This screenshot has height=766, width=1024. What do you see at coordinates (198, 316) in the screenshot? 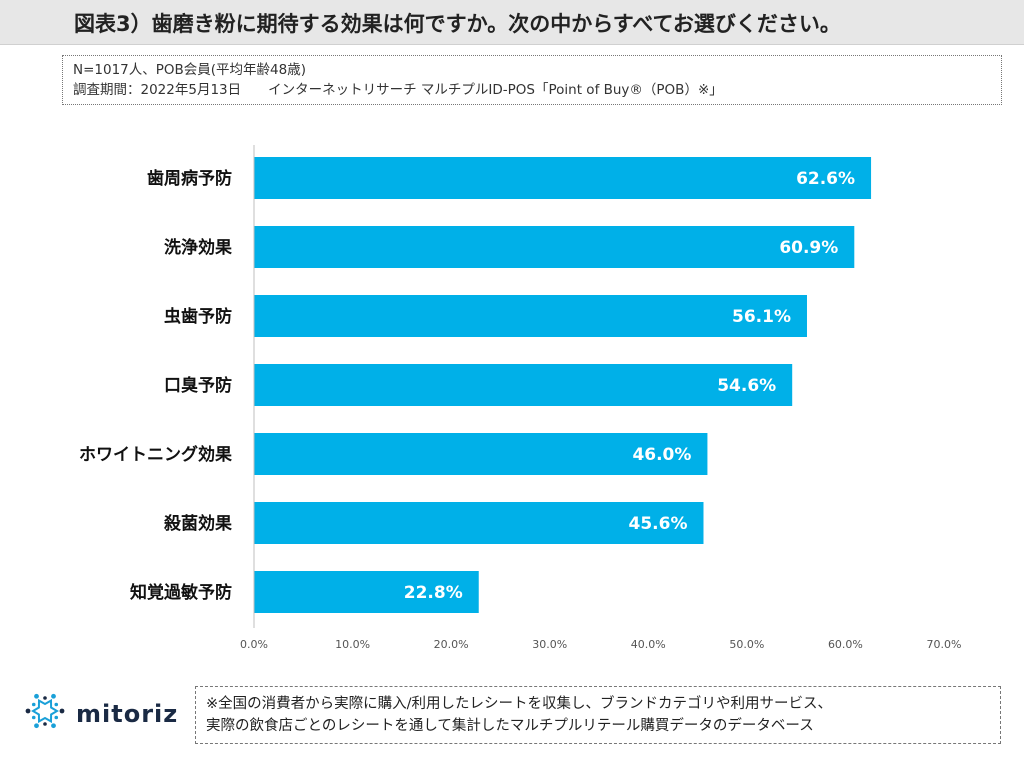
I see `category-label: 虫歯予防` at bounding box center [198, 316].